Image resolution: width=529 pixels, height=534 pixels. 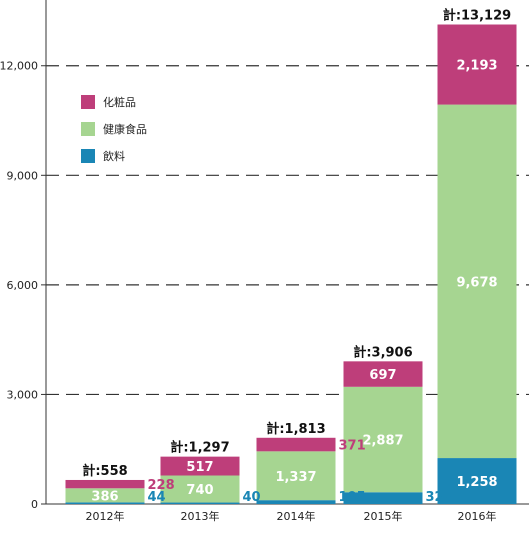 I want to click on x-tick-label: 2016年, so click(x=477, y=516).